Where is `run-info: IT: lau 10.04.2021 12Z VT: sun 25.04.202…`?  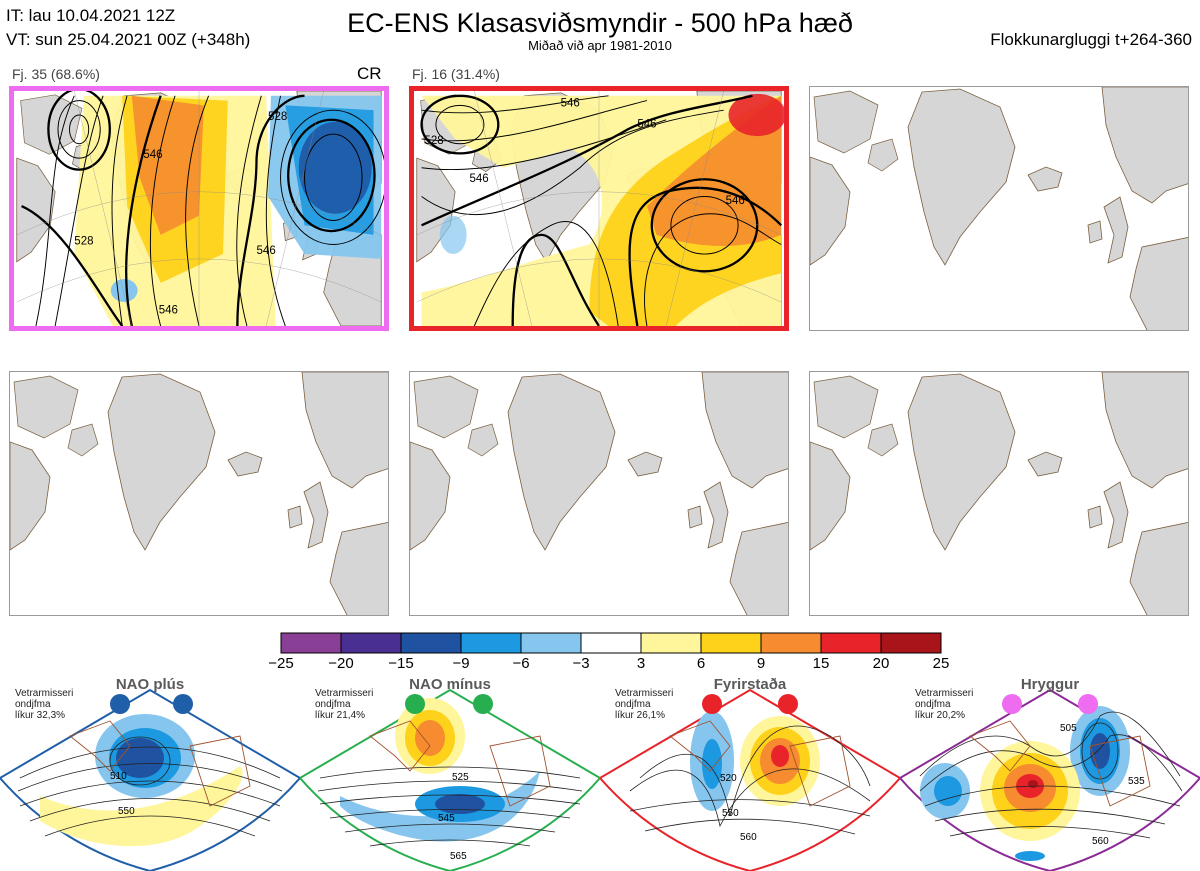 run-info: IT: lau 10.04.2021 12Z VT: sun 25.04.202… is located at coordinates (128, 28).